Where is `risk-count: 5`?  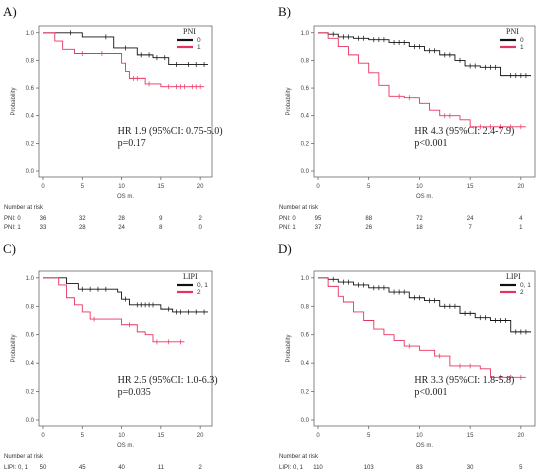
risk-count: 5 is located at coordinates (521, 468).